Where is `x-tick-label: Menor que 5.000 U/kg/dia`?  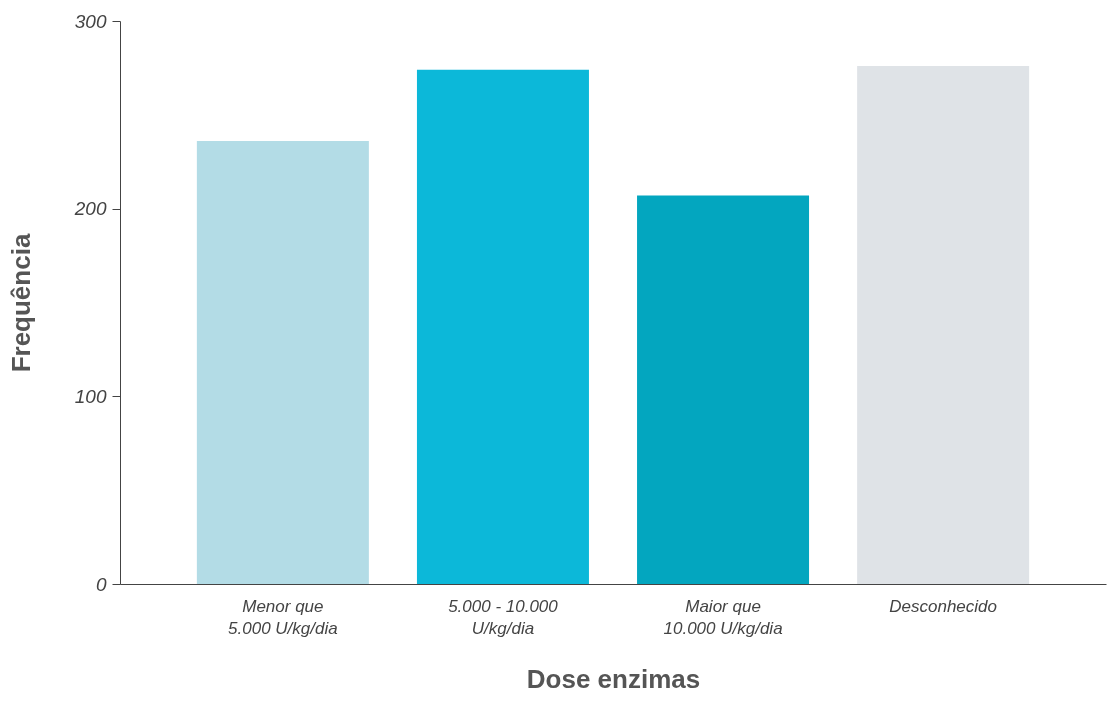
x-tick-label: Menor que 5.000 U/kg/dia is located at coordinates (283, 617).